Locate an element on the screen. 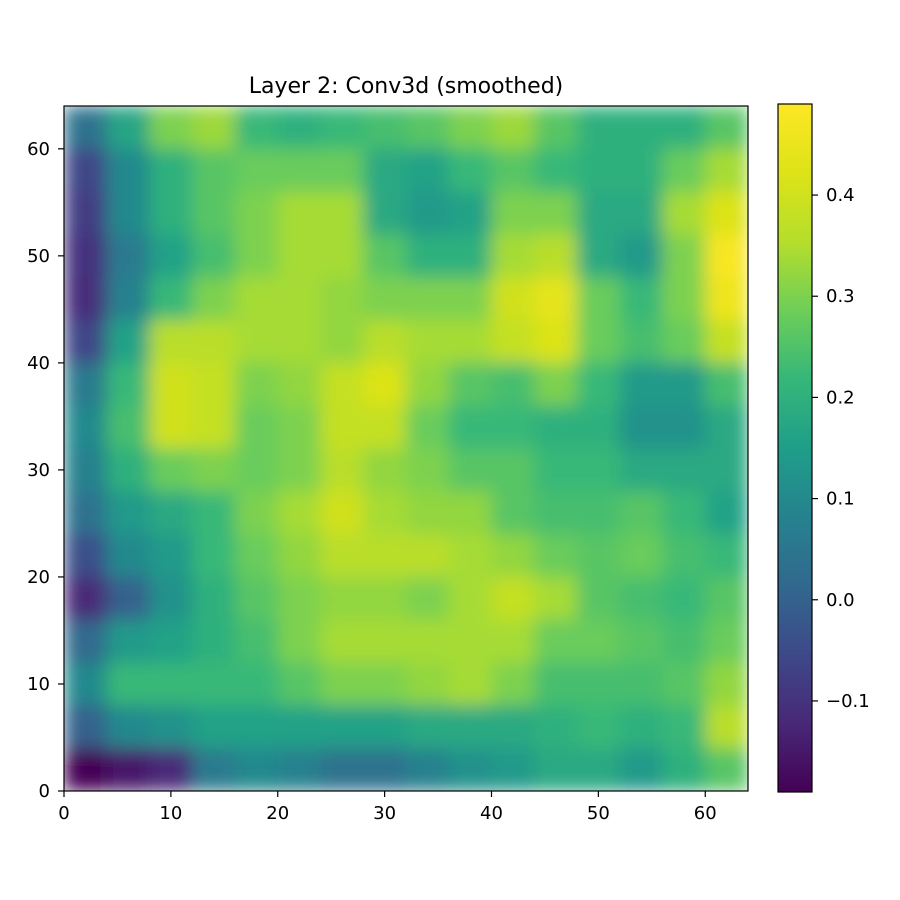 This screenshot has height=900, width=900. y-tick-label: 50 is located at coordinates (38, 256).